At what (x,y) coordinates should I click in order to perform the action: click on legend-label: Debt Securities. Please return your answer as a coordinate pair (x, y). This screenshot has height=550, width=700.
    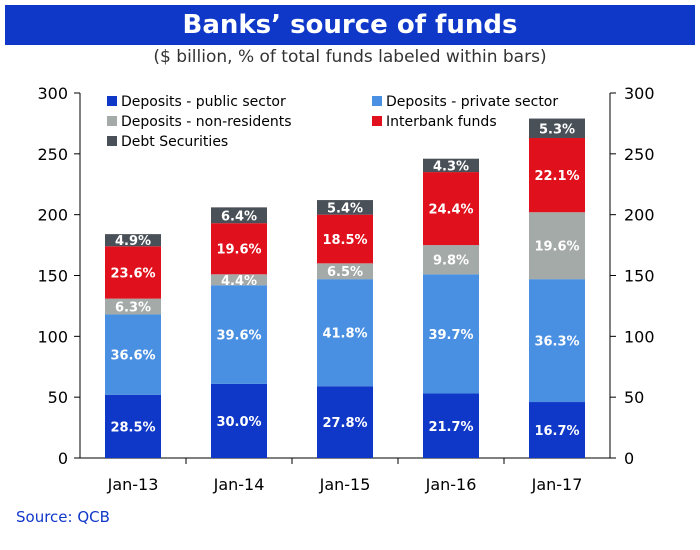
    Looking at the image, I should click on (174, 142).